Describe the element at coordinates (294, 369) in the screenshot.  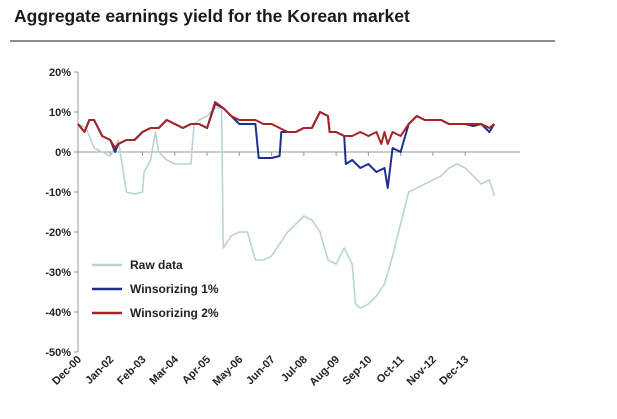
I see `x-tick-label: Jul-08` at that location.